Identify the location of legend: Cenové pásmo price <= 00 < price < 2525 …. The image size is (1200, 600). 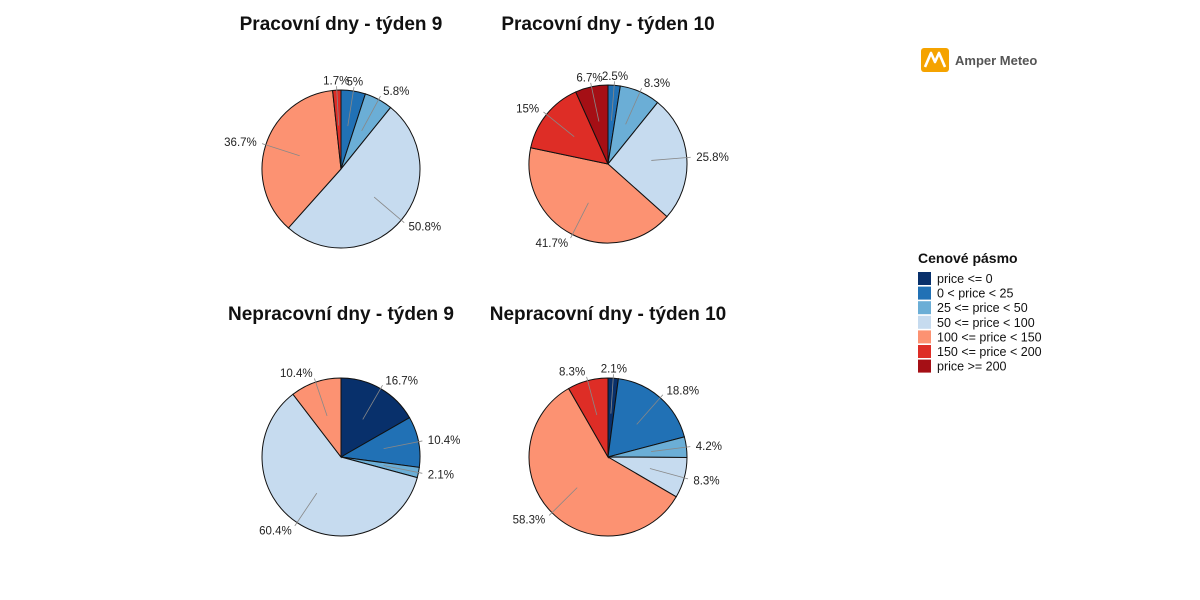
(980, 312).